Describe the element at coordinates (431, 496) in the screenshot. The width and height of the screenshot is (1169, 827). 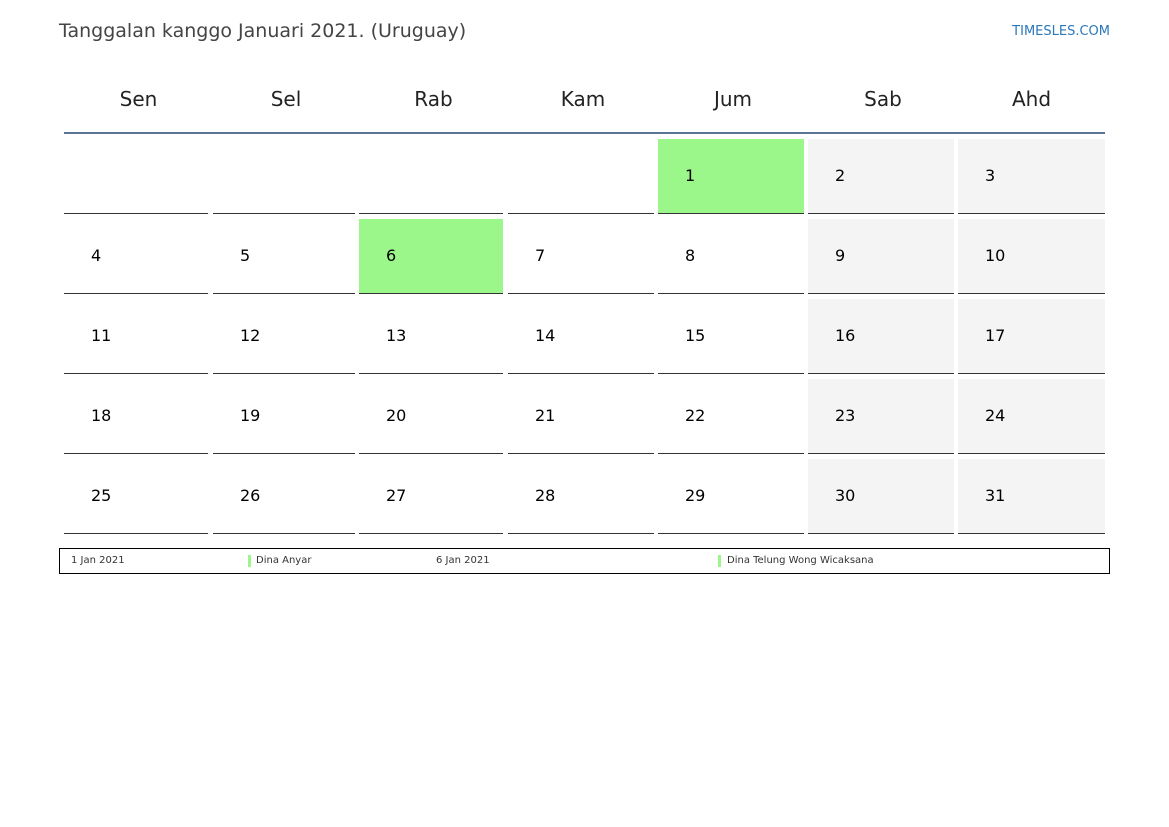
I see `day-cell-27: 27` at that location.